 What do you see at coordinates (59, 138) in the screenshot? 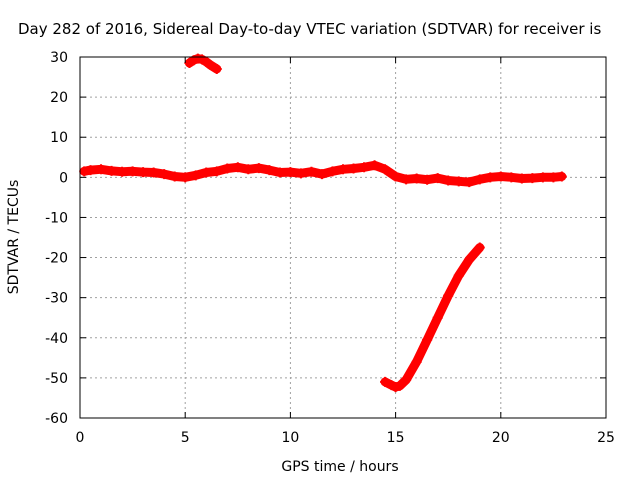
I see `y-tick-label: 10` at bounding box center [59, 138].